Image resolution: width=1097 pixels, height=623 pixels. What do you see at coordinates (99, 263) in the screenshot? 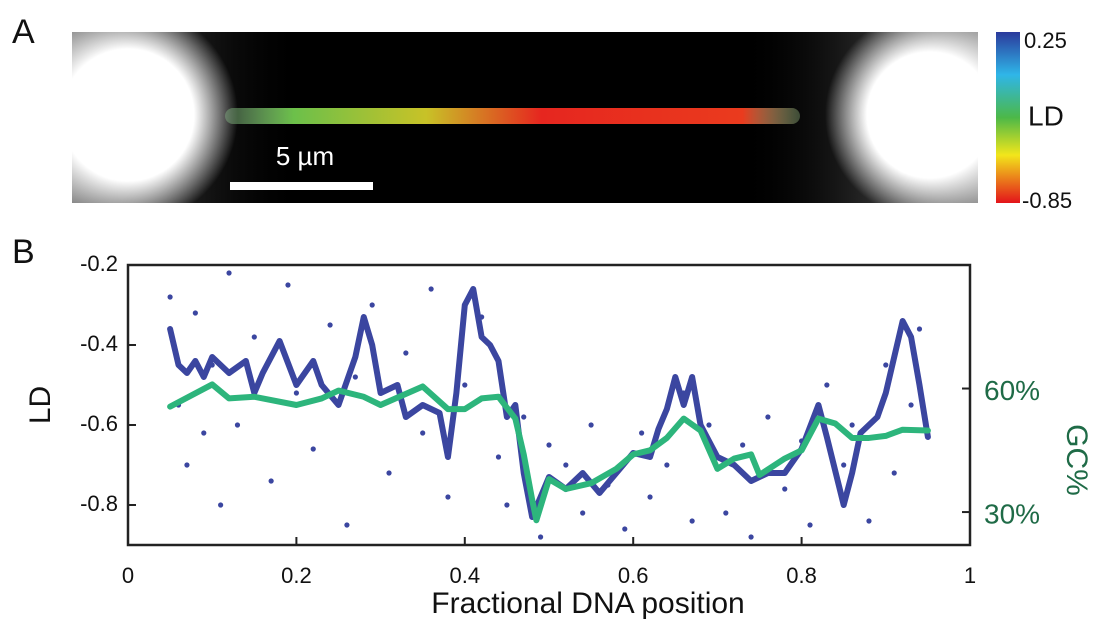
I see `y-tick-label: -0.2` at bounding box center [99, 263].